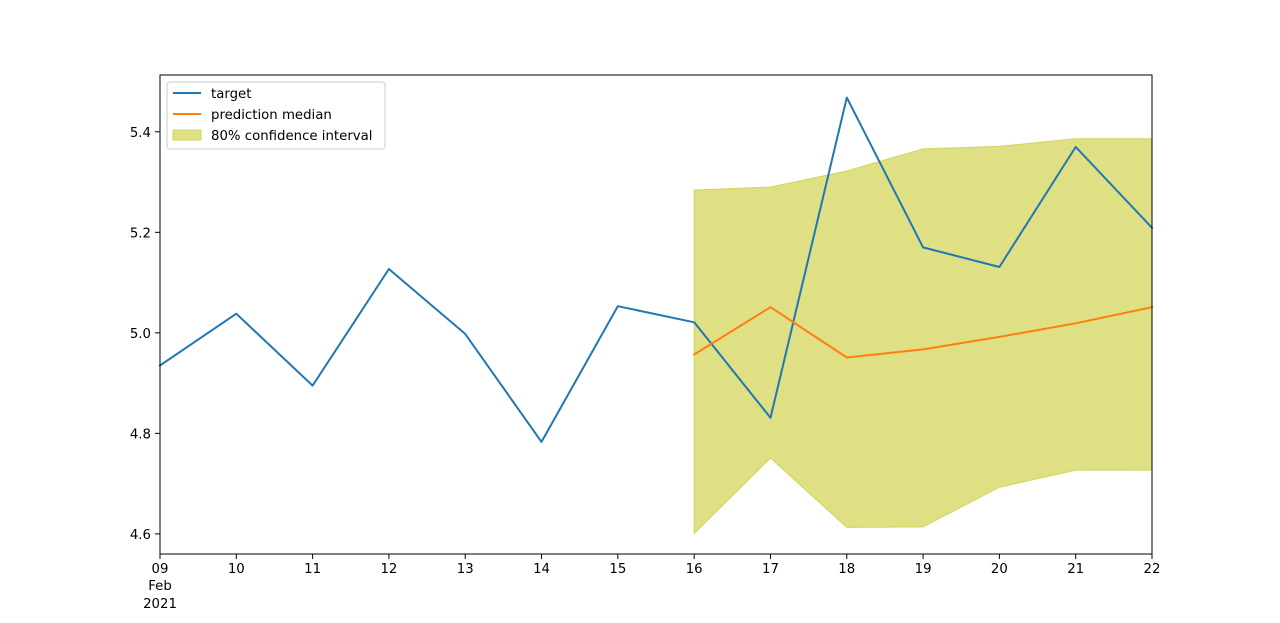  I want to click on legend-swatch-band, so click(187, 135).